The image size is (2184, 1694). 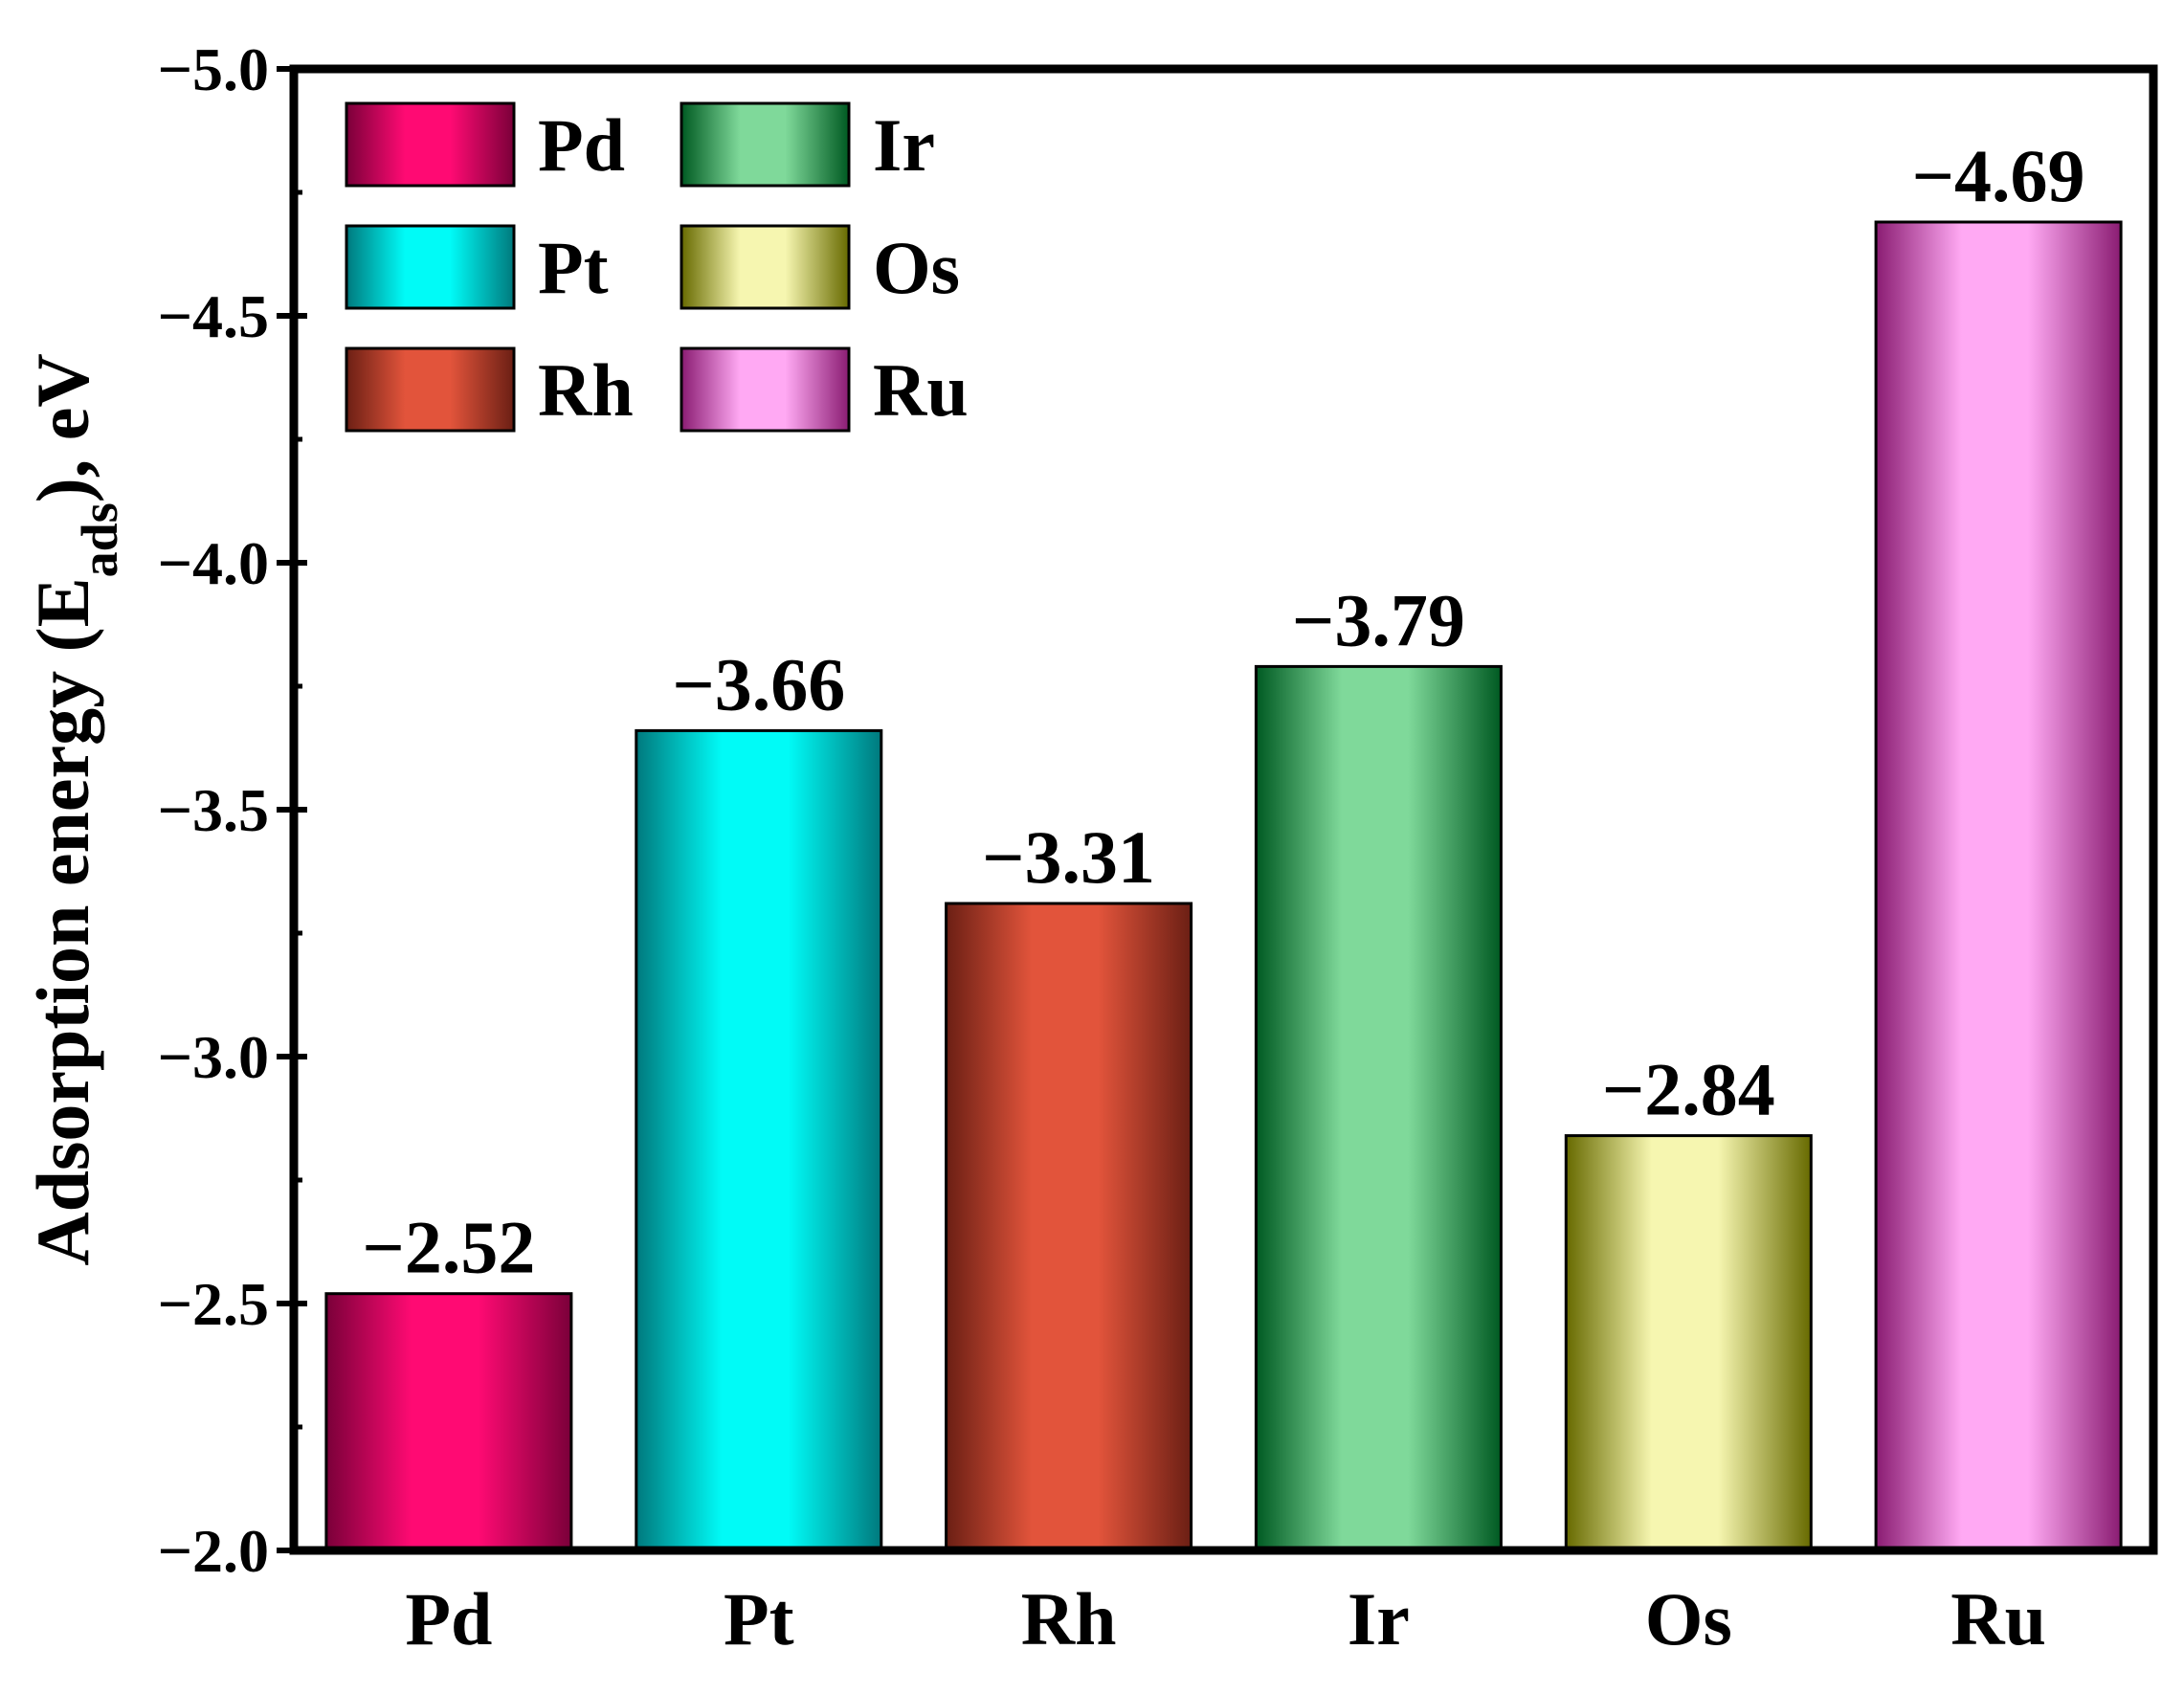 I want to click on value-label-ru: −4.69, so click(x=1999, y=175).